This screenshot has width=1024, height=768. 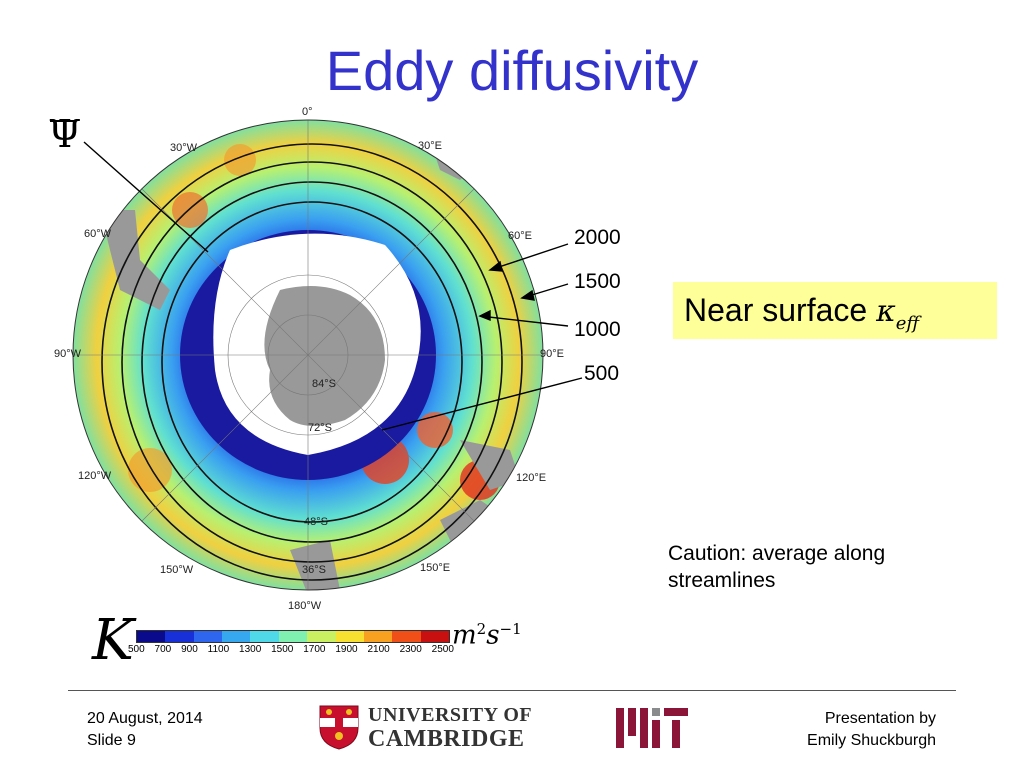 I want to click on kappa-subscript: eff, so click(x=907, y=323).